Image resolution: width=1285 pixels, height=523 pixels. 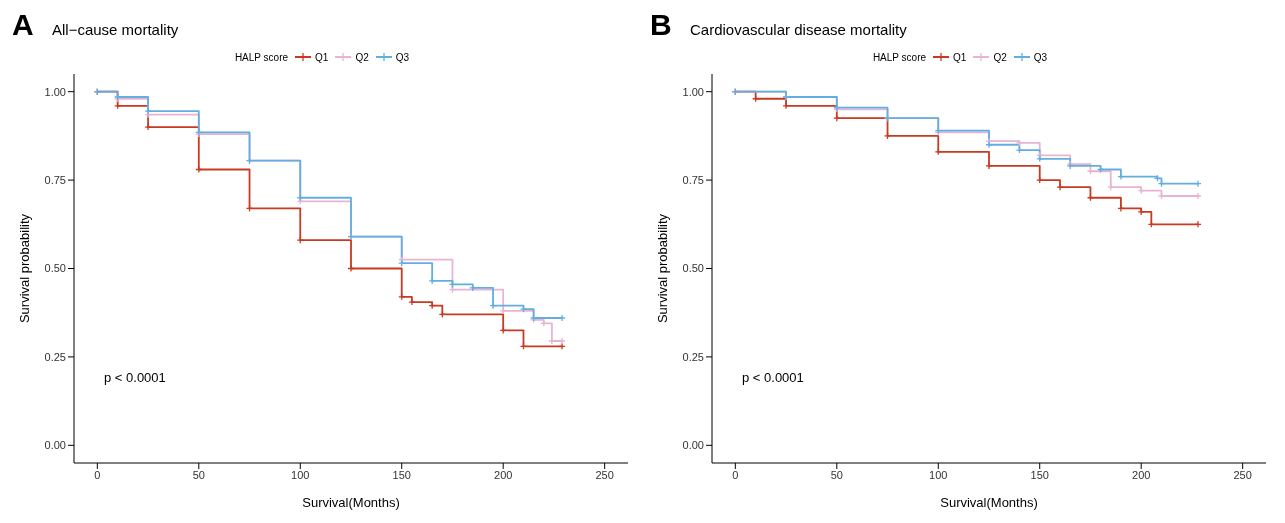 I want to click on chart-title: Cardiovascular disease mortality, so click(x=798, y=29).